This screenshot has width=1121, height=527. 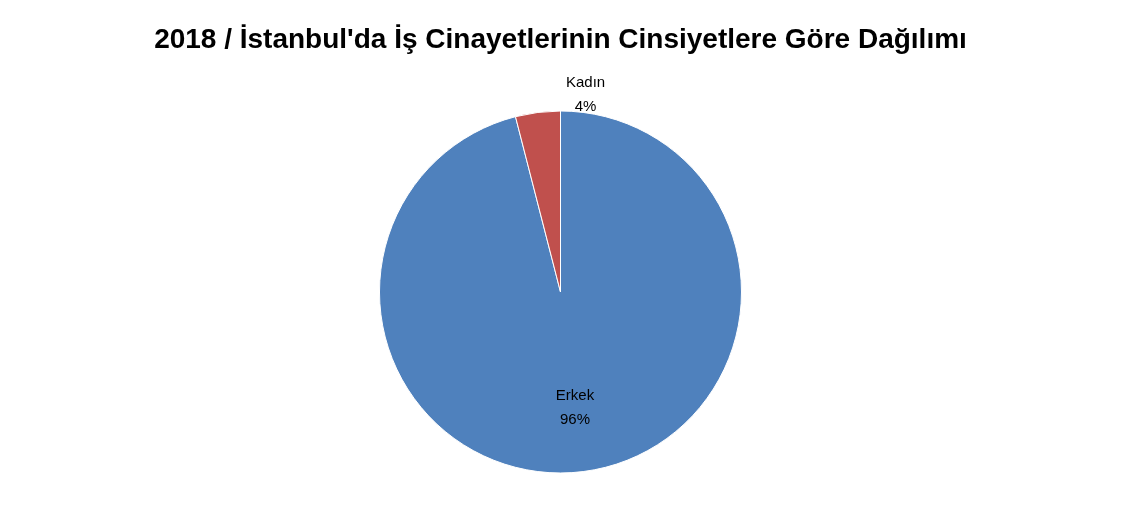 What do you see at coordinates (585, 105) in the screenshot?
I see `data-label: 4%` at bounding box center [585, 105].